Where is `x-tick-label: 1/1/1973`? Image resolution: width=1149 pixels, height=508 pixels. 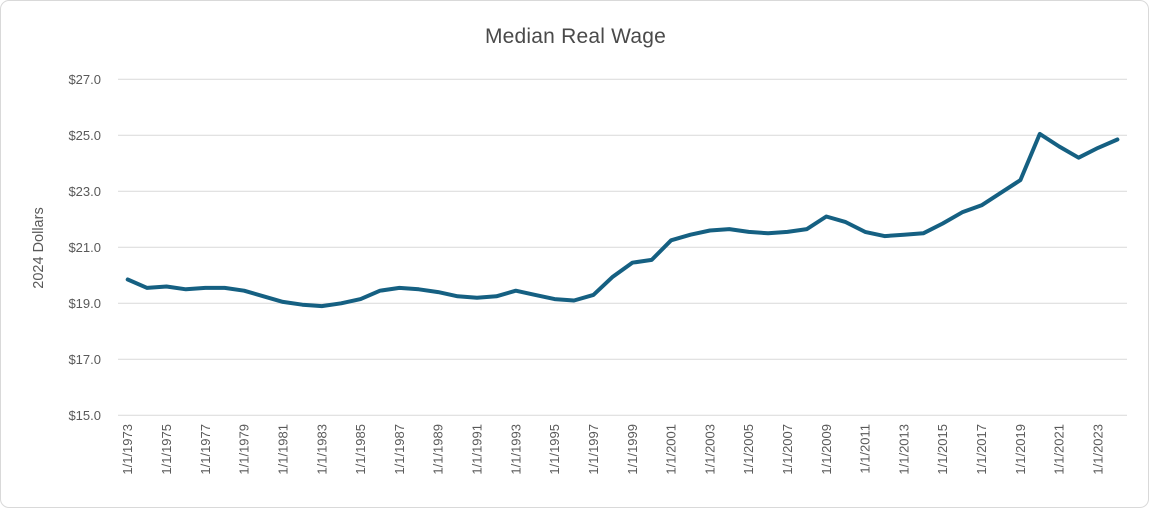
x-tick-label: 1/1/1973 is located at coordinates (127, 449).